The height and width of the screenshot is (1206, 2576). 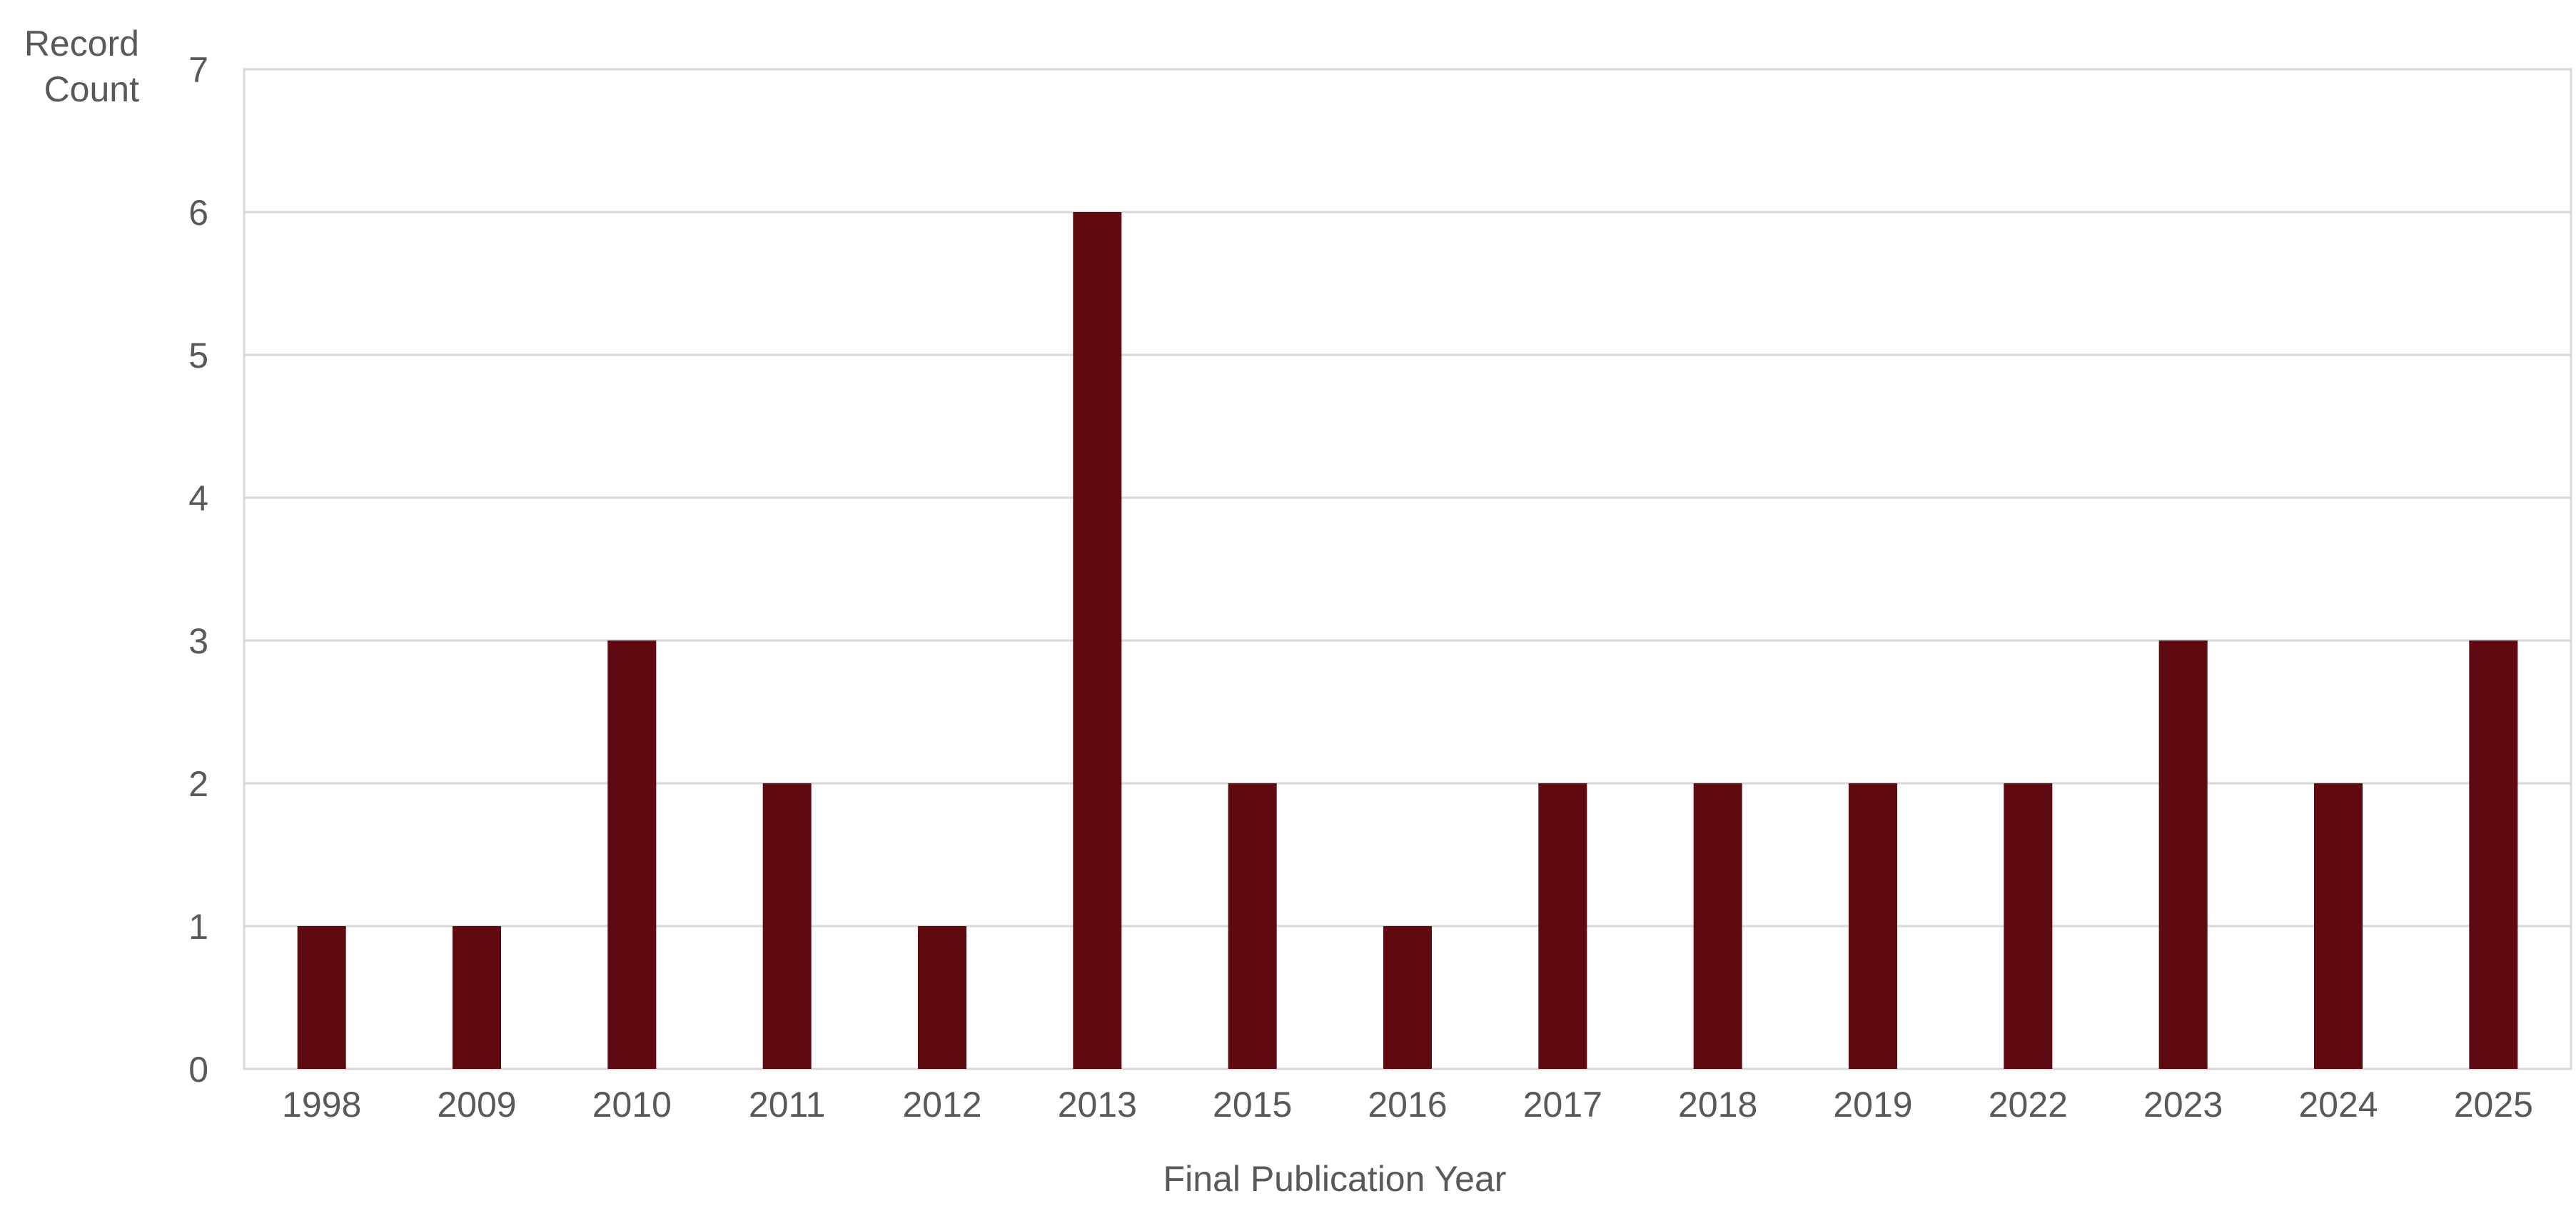 What do you see at coordinates (2493, 1105) in the screenshot?
I see `x-tick-label-2025: 2025` at bounding box center [2493, 1105].